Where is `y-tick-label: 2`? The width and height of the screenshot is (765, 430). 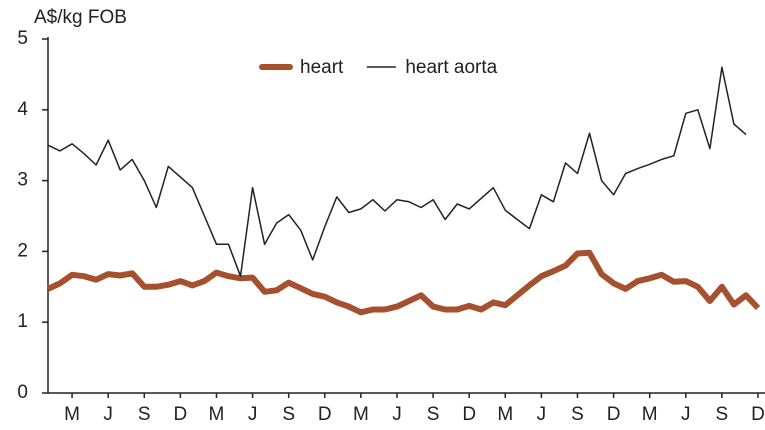 y-tick-label: 2 is located at coordinates (22, 250).